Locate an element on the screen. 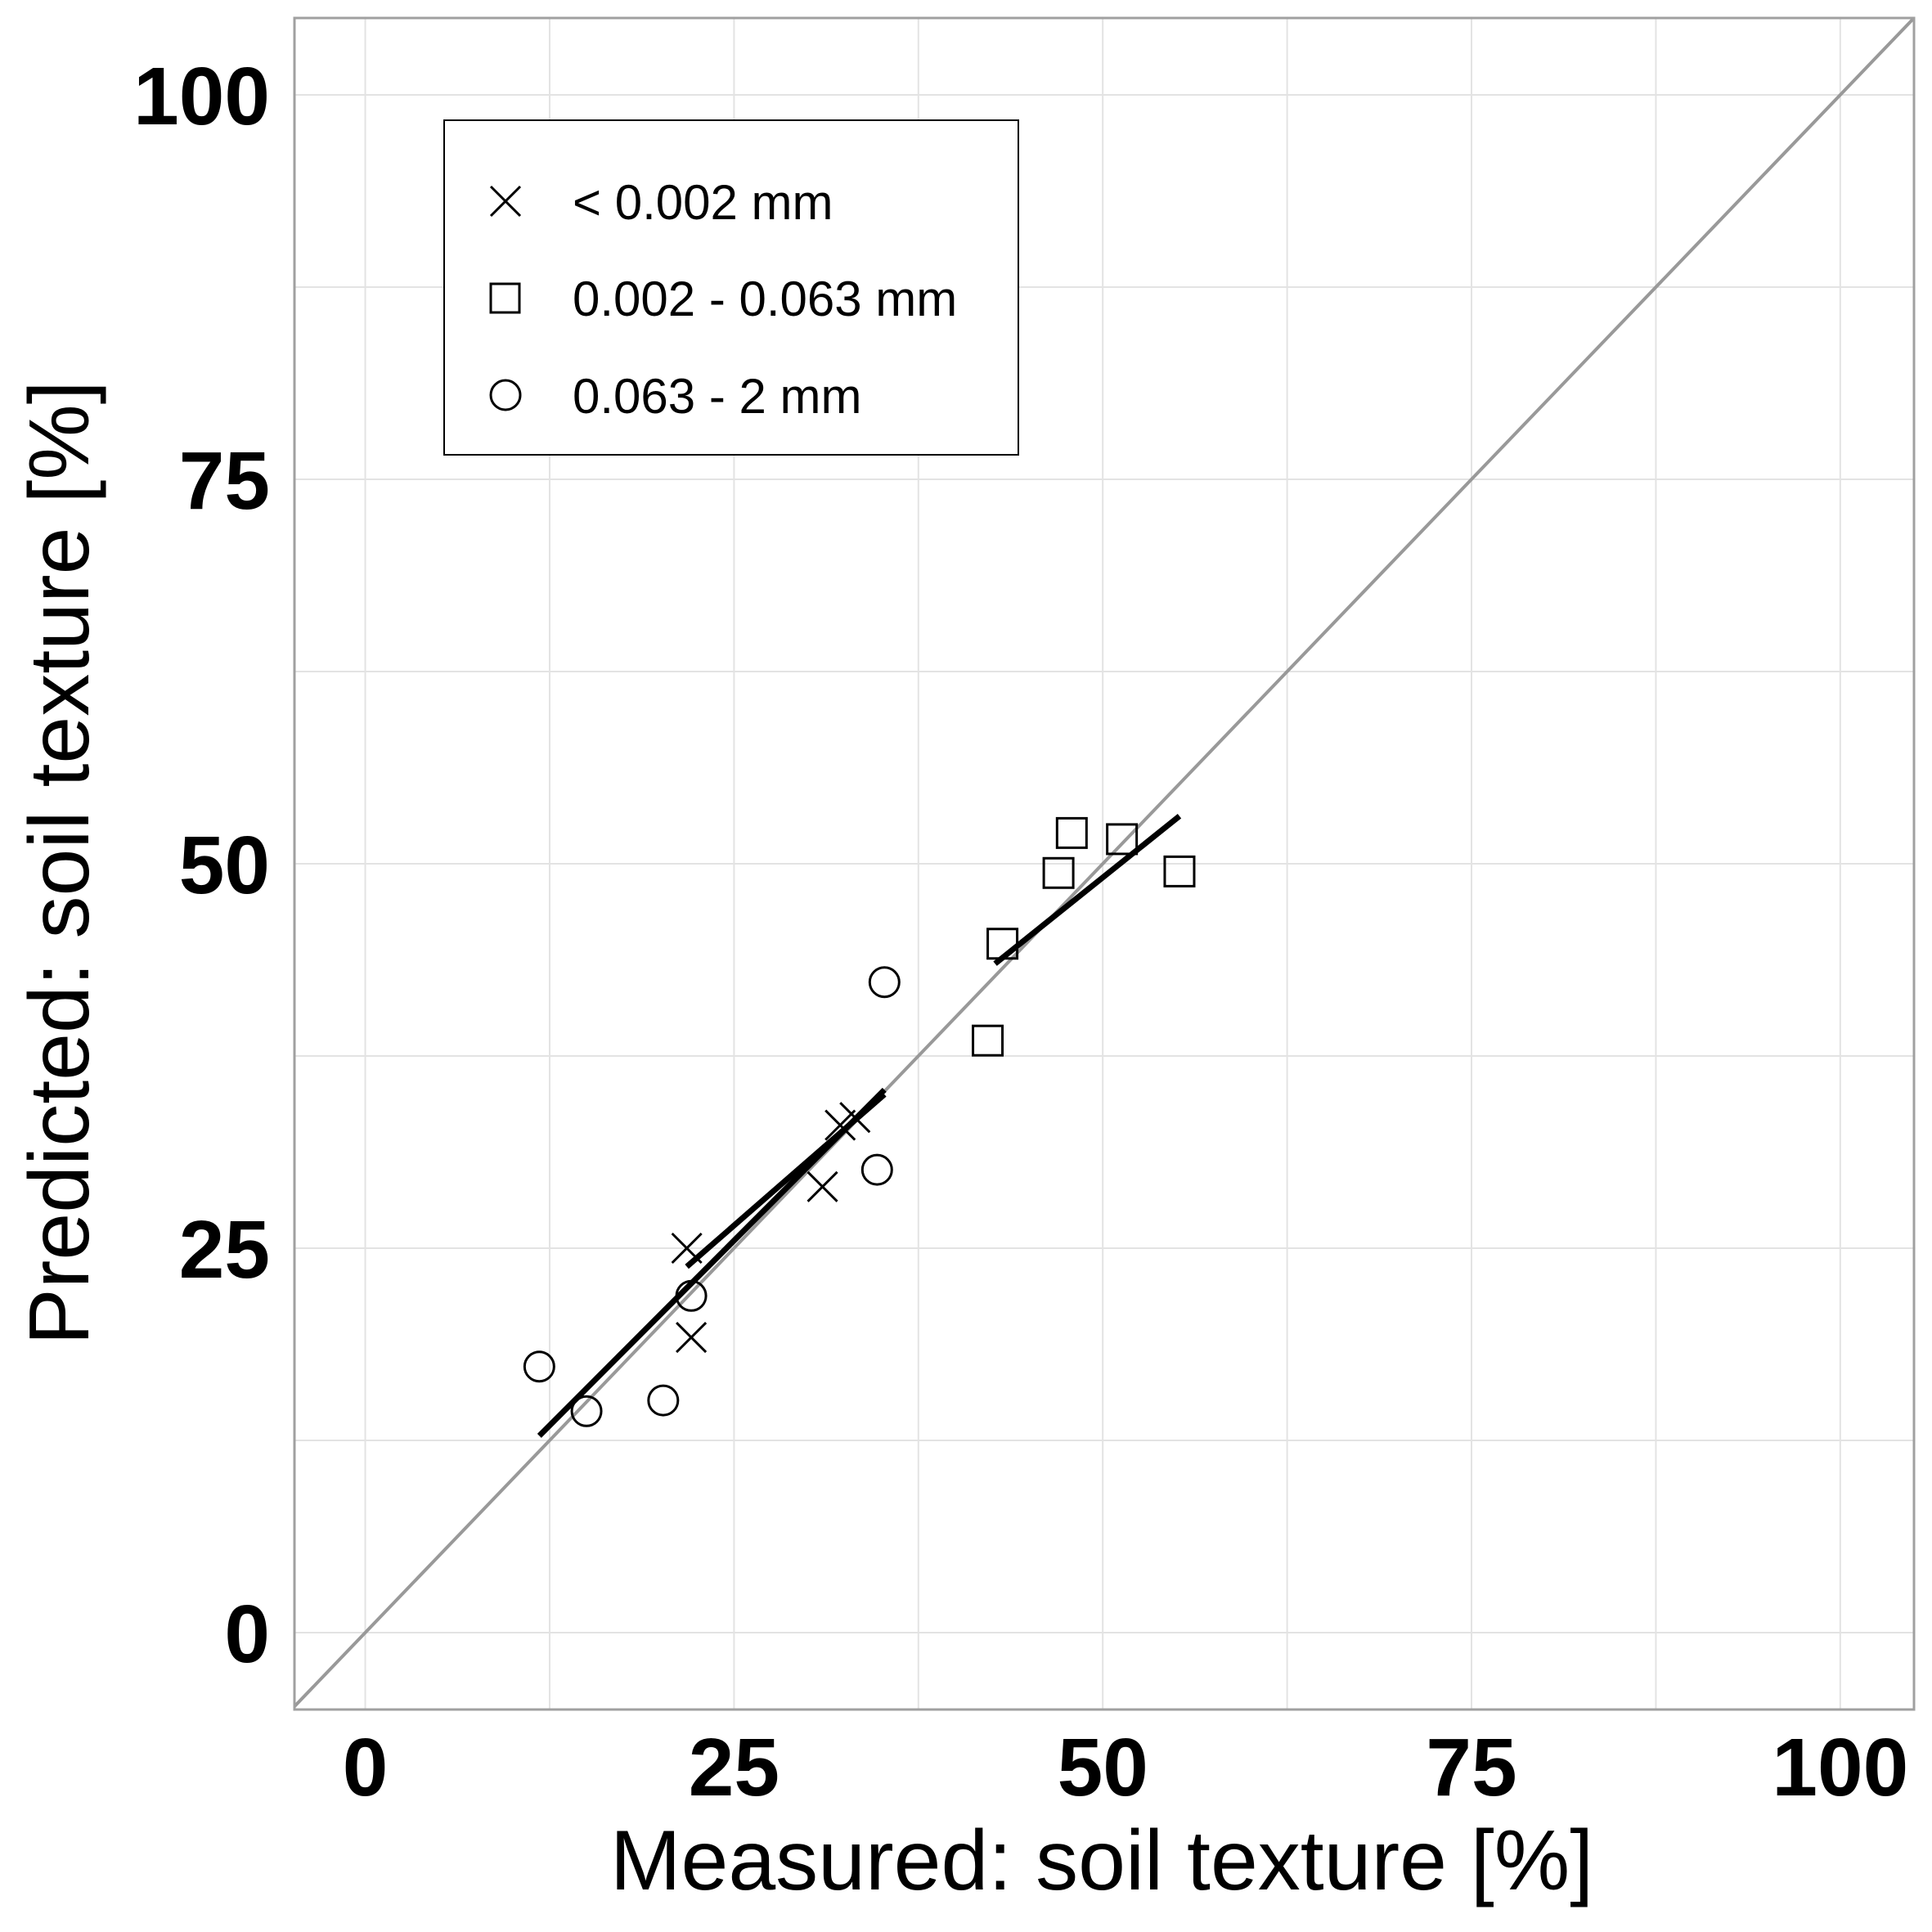 The image size is (1932, 1932). legend-circle-marker-icon is located at coordinates (505, 395).